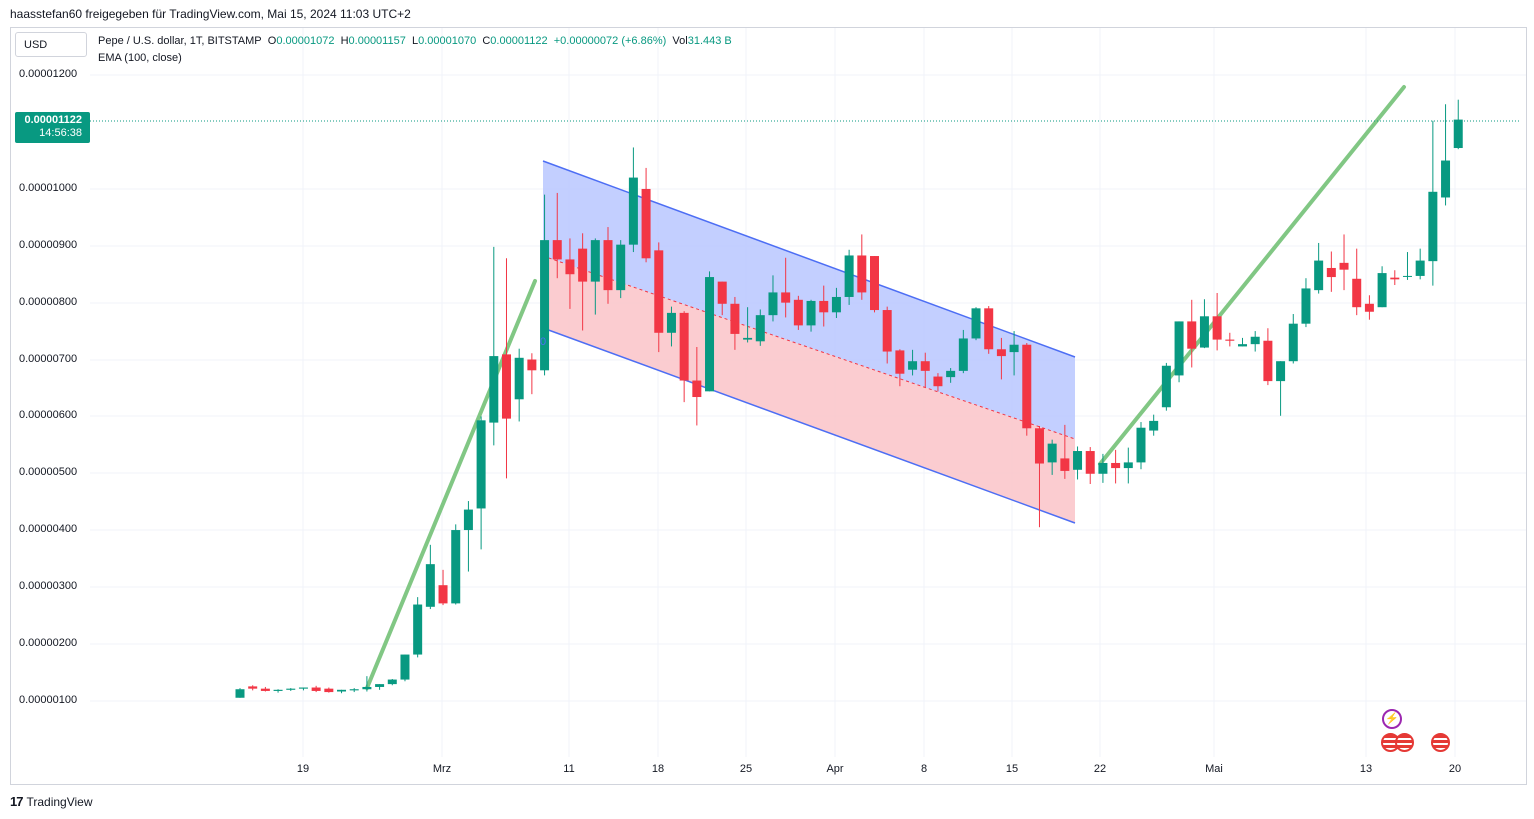 The image size is (1534, 819). Describe the element at coordinates (1455, 769) in the screenshot. I see `x-tick-label: 20` at that location.